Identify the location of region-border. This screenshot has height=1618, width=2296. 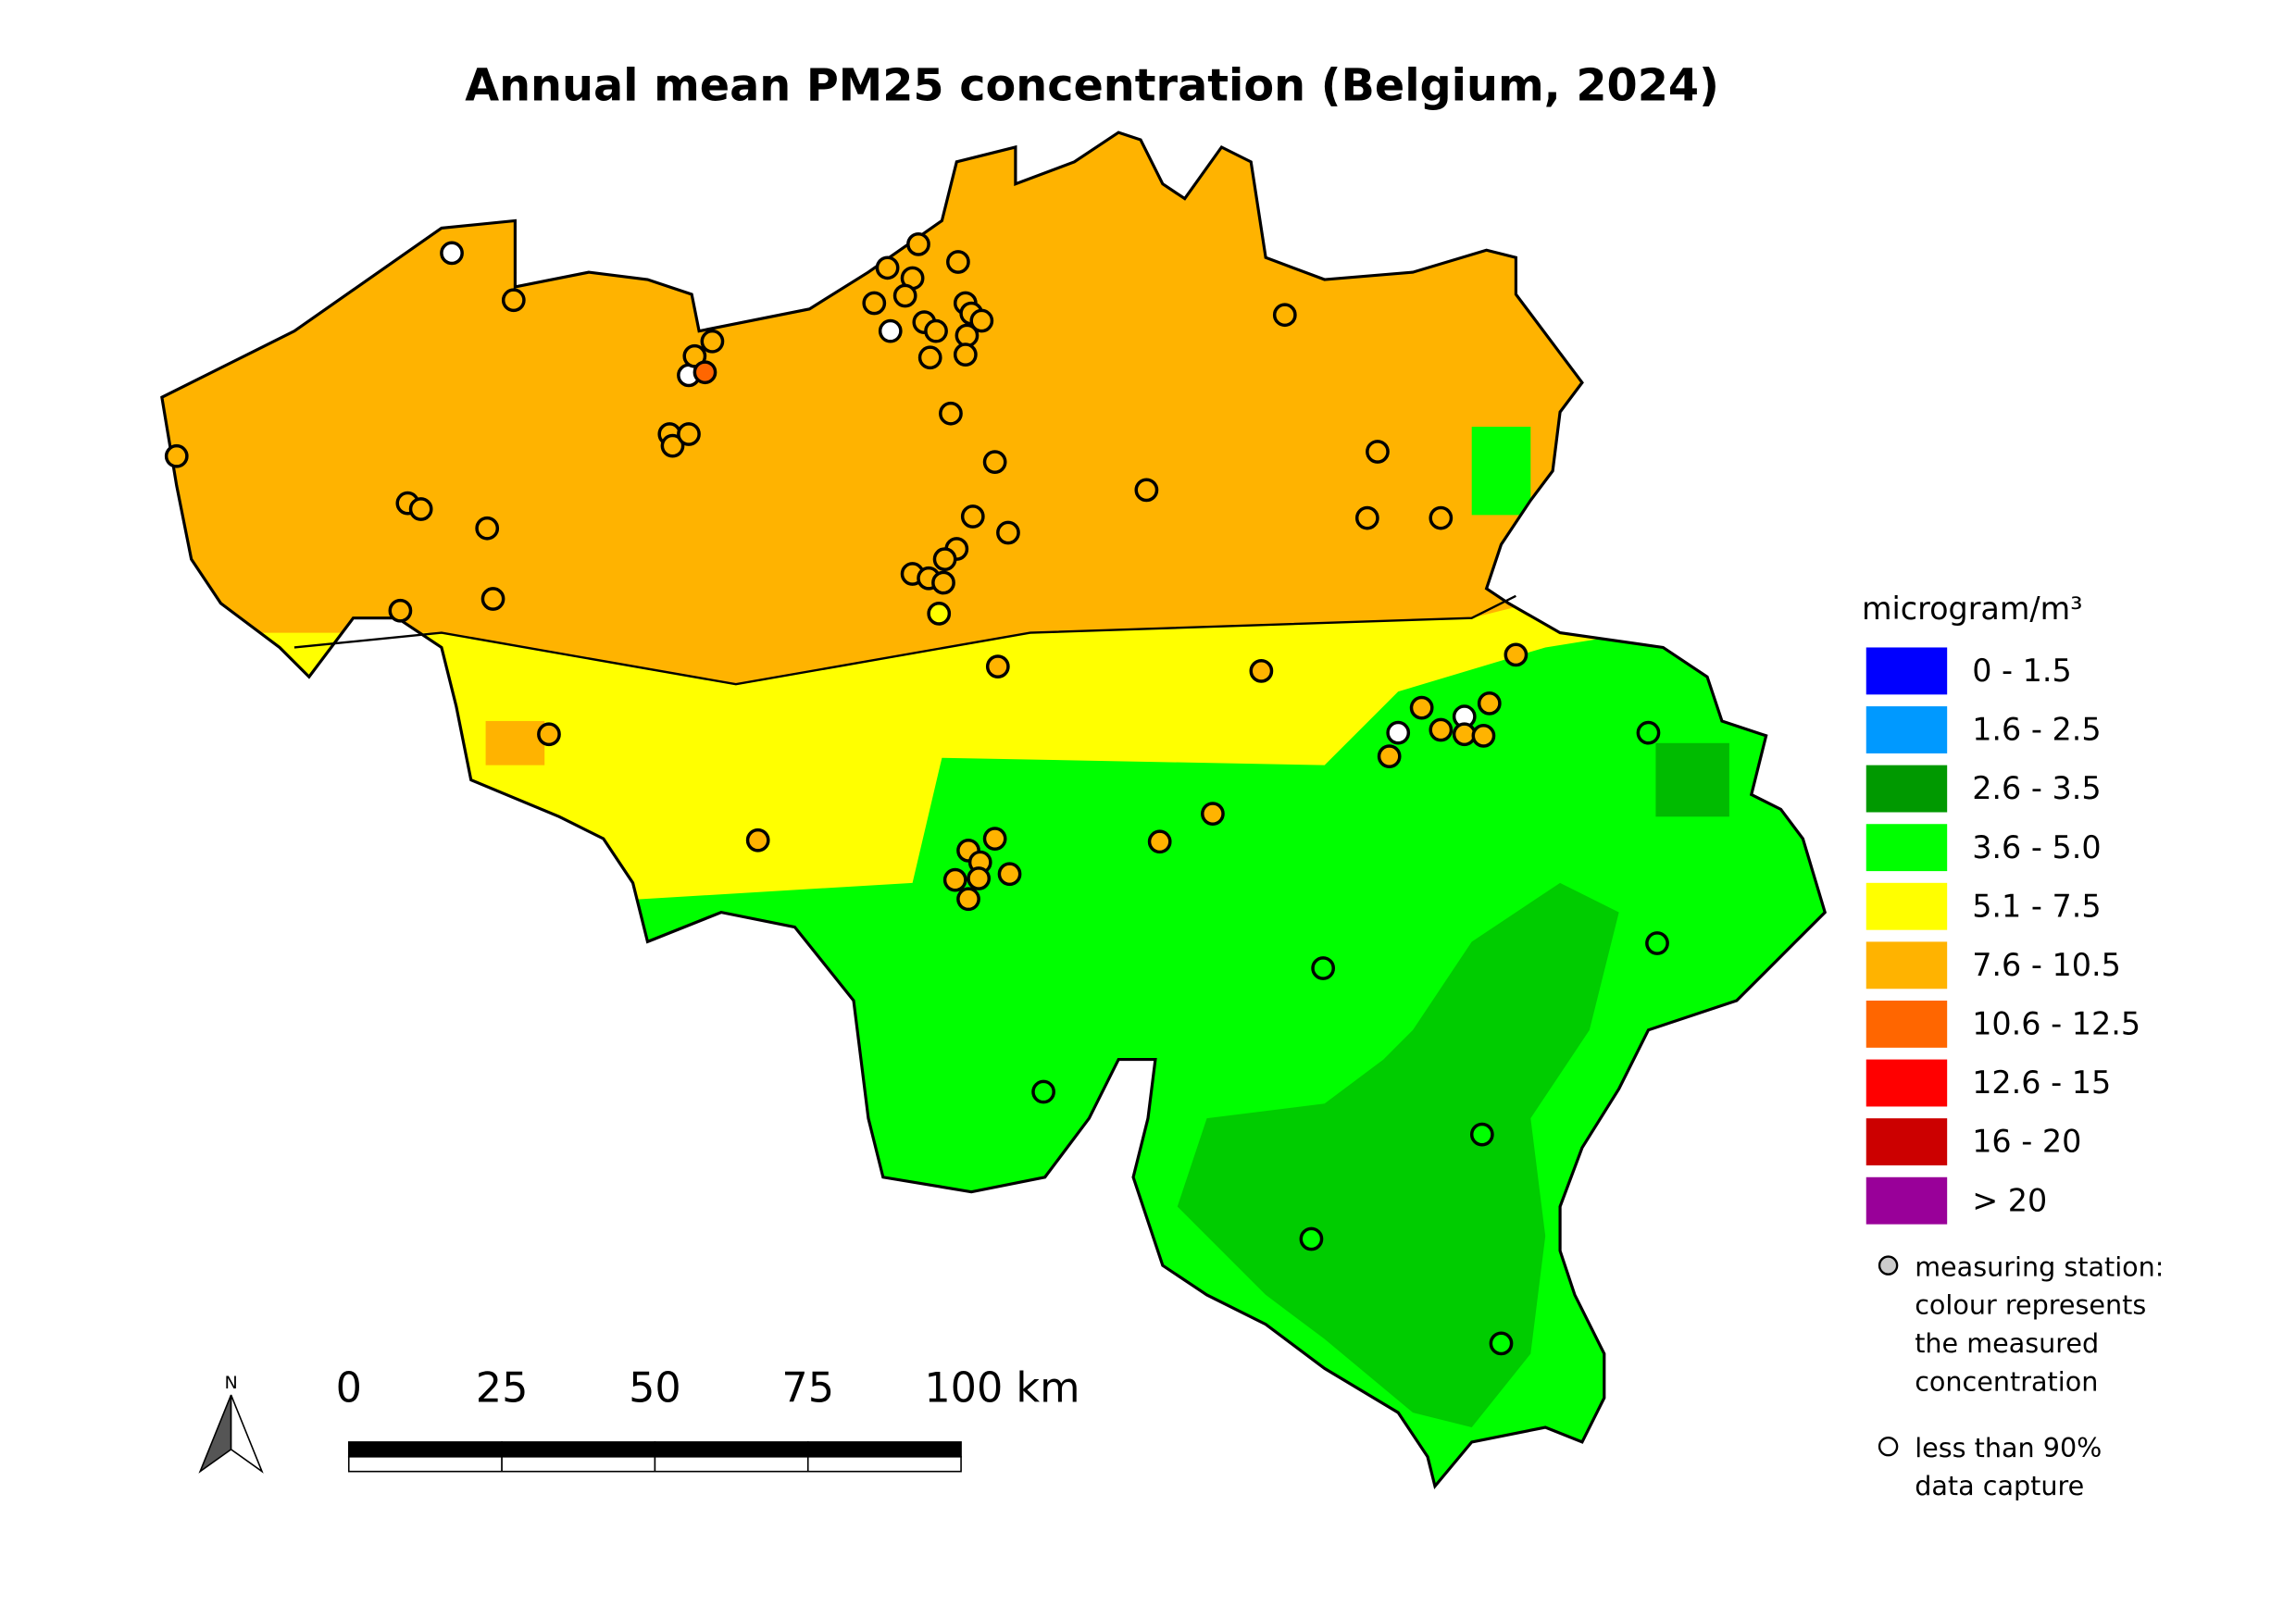
(904, 640).